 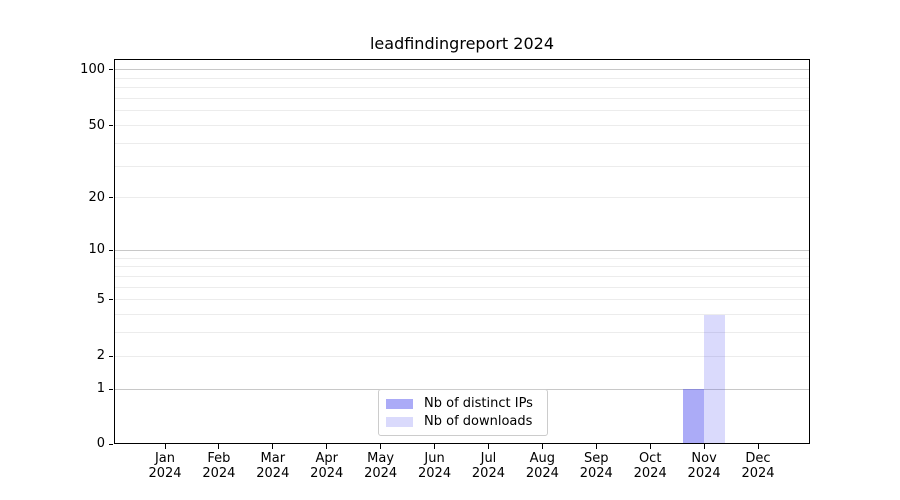 I want to click on x-tick-month: May, so click(x=381, y=458).